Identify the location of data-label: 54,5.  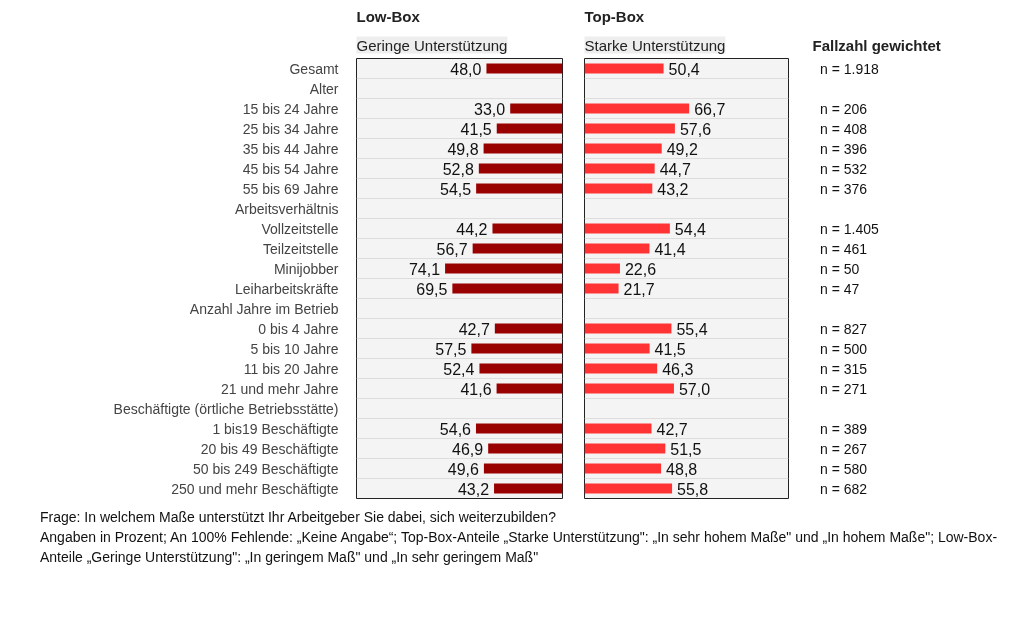
(456, 189).